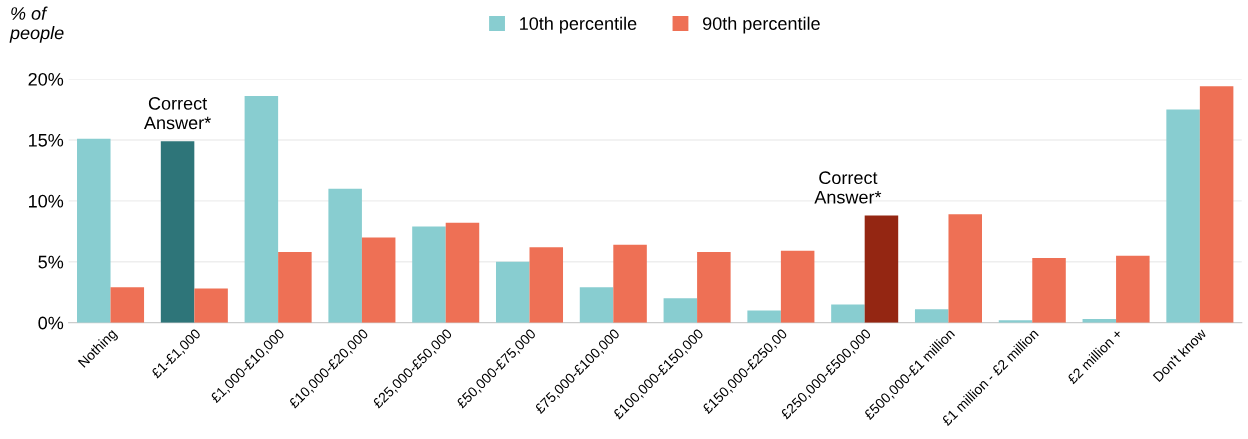 The height and width of the screenshot is (439, 1248). Describe the element at coordinates (51, 262) in the screenshot. I see `y-tick-label: 5%` at that location.